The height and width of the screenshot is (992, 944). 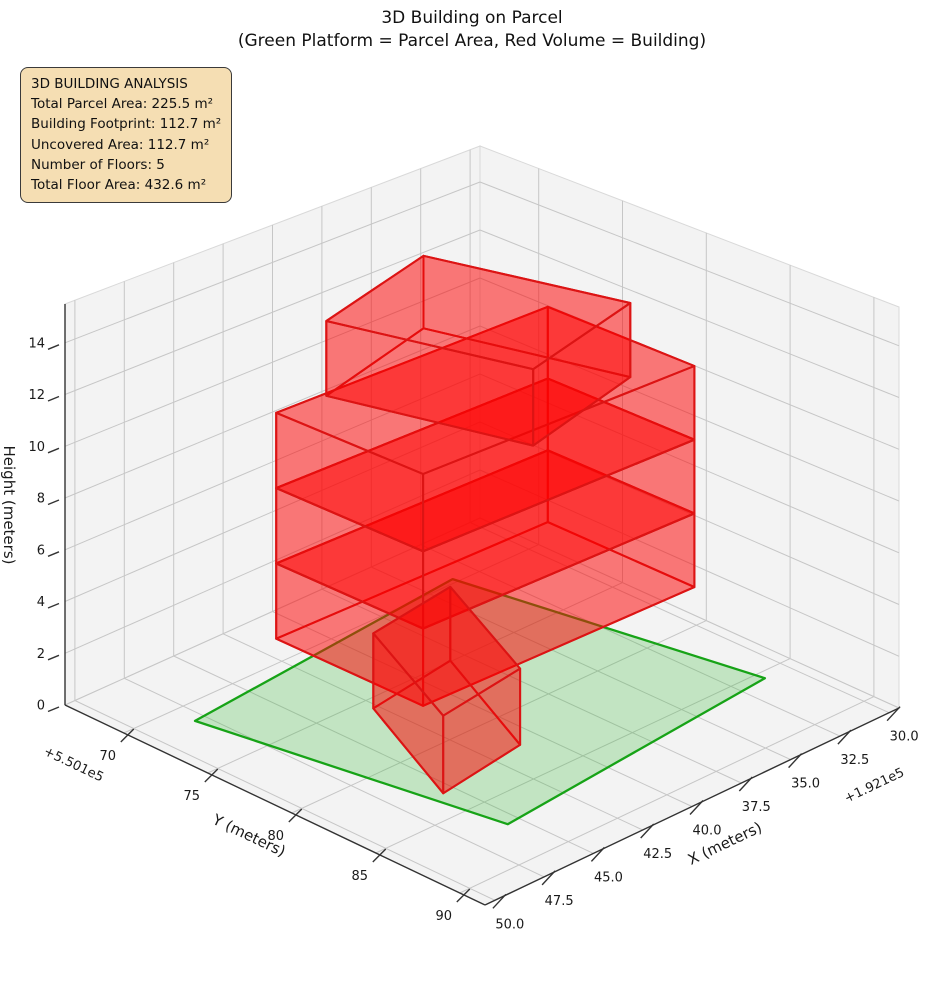 What do you see at coordinates (36, 395) in the screenshot?
I see `z-tick-label: 12` at bounding box center [36, 395].